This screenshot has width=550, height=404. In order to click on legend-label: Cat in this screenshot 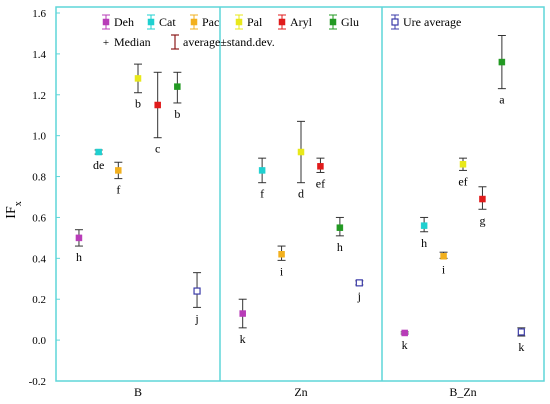, I will do `click(167, 22)`.